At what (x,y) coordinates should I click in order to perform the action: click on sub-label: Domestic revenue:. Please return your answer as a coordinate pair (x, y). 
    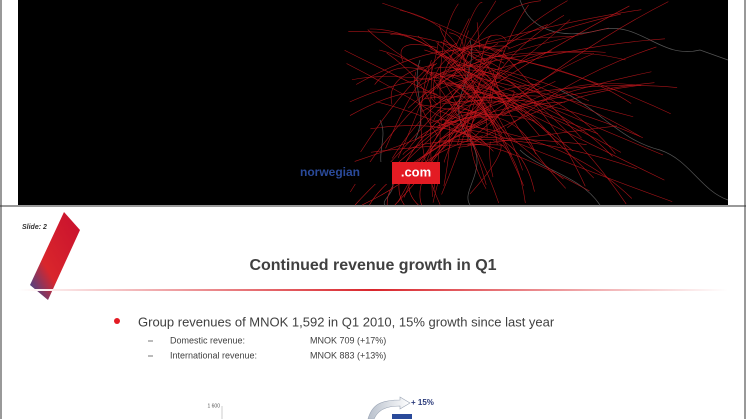
    Looking at the image, I should click on (207, 340).